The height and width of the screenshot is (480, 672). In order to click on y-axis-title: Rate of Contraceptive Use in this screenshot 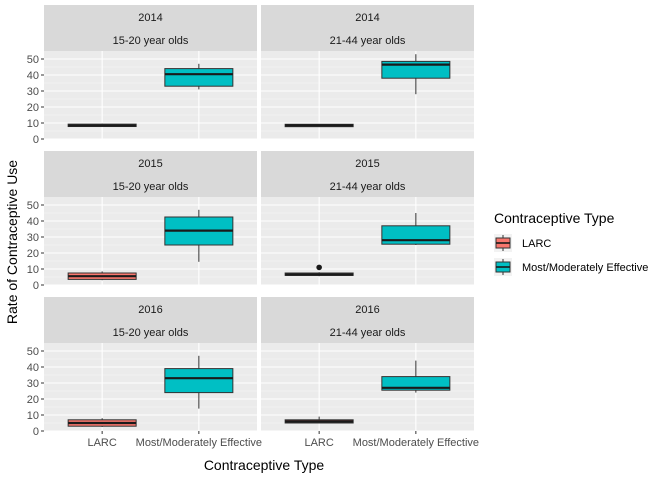, I will do `click(12, 242)`.